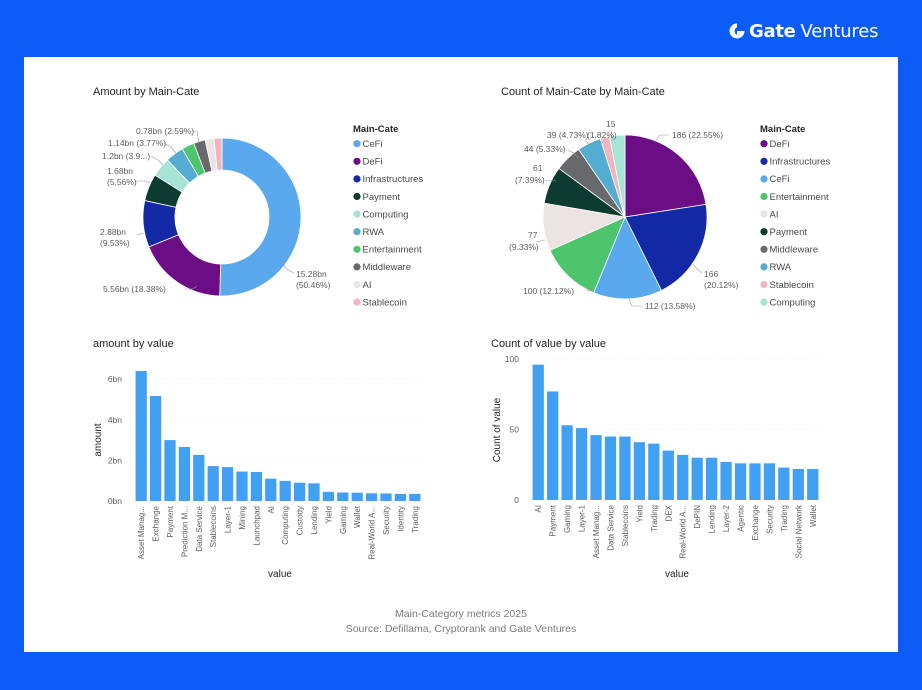  I want to click on data-label-secondary: (5.56%), so click(122, 182).